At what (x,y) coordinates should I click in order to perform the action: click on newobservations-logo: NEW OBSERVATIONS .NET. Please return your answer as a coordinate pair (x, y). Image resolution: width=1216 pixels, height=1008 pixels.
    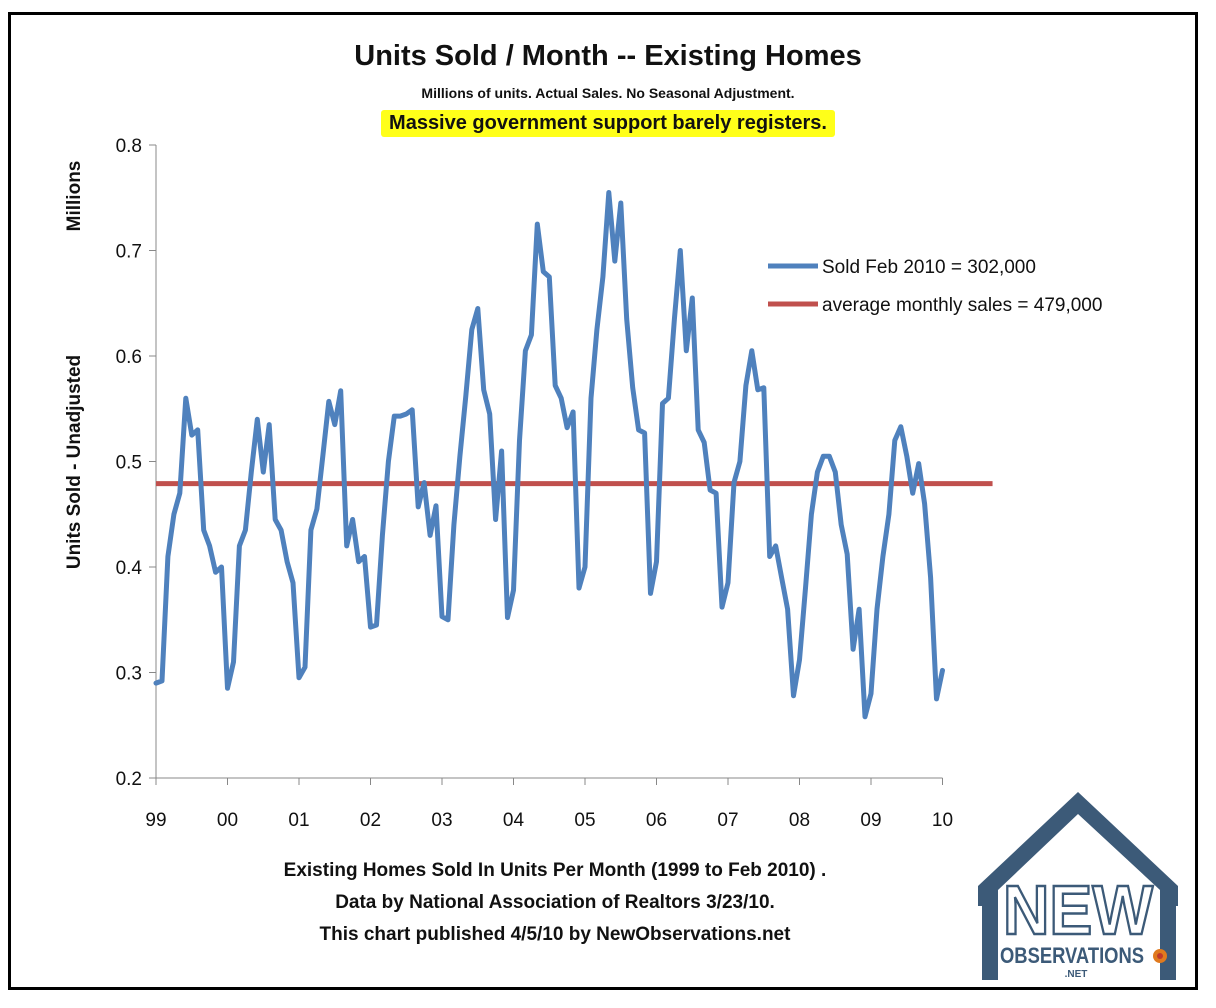
    Looking at the image, I should click on (1078, 886).